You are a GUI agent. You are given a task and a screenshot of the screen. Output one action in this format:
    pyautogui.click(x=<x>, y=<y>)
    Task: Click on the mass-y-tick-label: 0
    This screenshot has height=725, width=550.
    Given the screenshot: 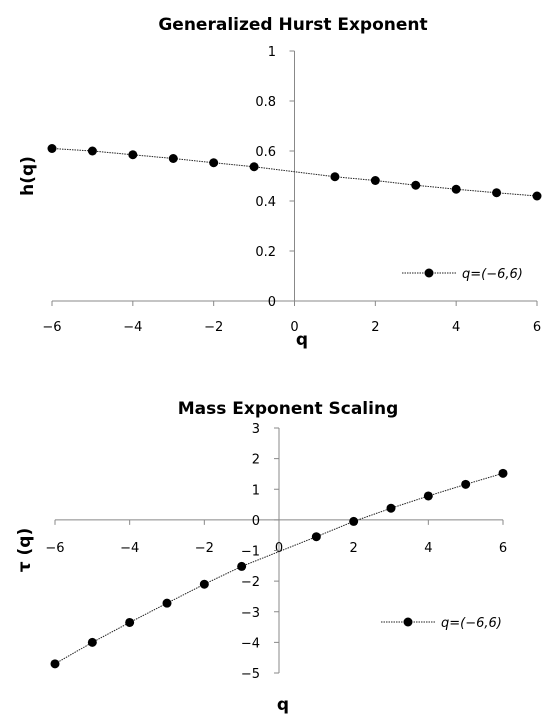 What is the action you would take?
    pyautogui.click(x=256, y=521)
    